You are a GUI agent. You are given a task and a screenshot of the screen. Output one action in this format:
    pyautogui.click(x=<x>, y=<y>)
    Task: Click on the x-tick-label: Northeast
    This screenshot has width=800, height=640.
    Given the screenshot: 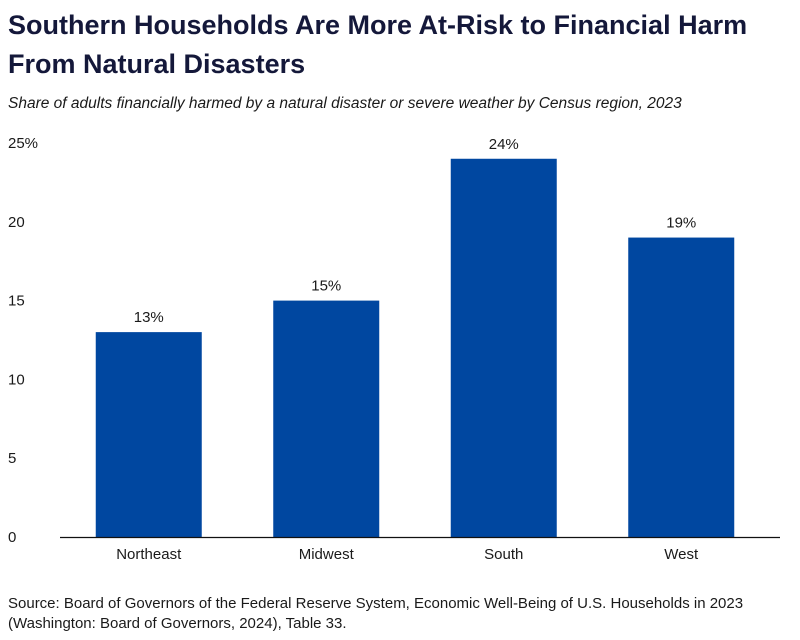 What is the action you would take?
    pyautogui.click(x=149, y=554)
    